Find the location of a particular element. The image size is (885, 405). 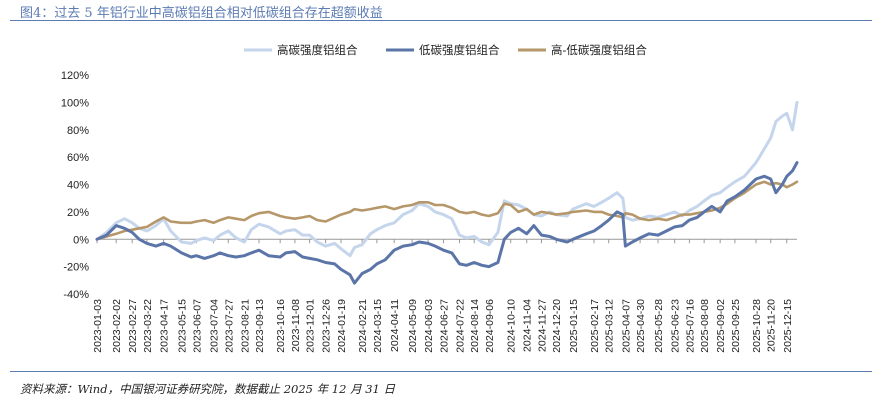

x-tick-label: 2023-05-15 is located at coordinates (183, 326).